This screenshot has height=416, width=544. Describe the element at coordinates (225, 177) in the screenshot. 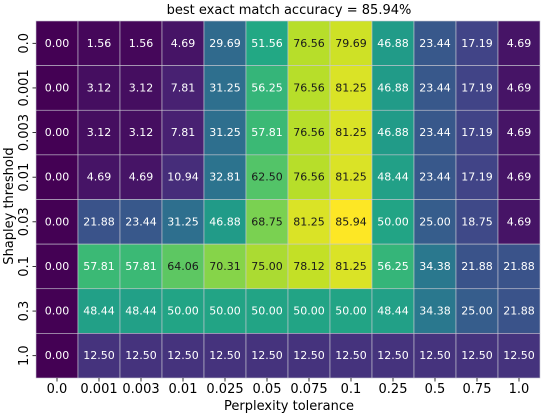

I see `heatmap-cell-label: 32.81` at that location.